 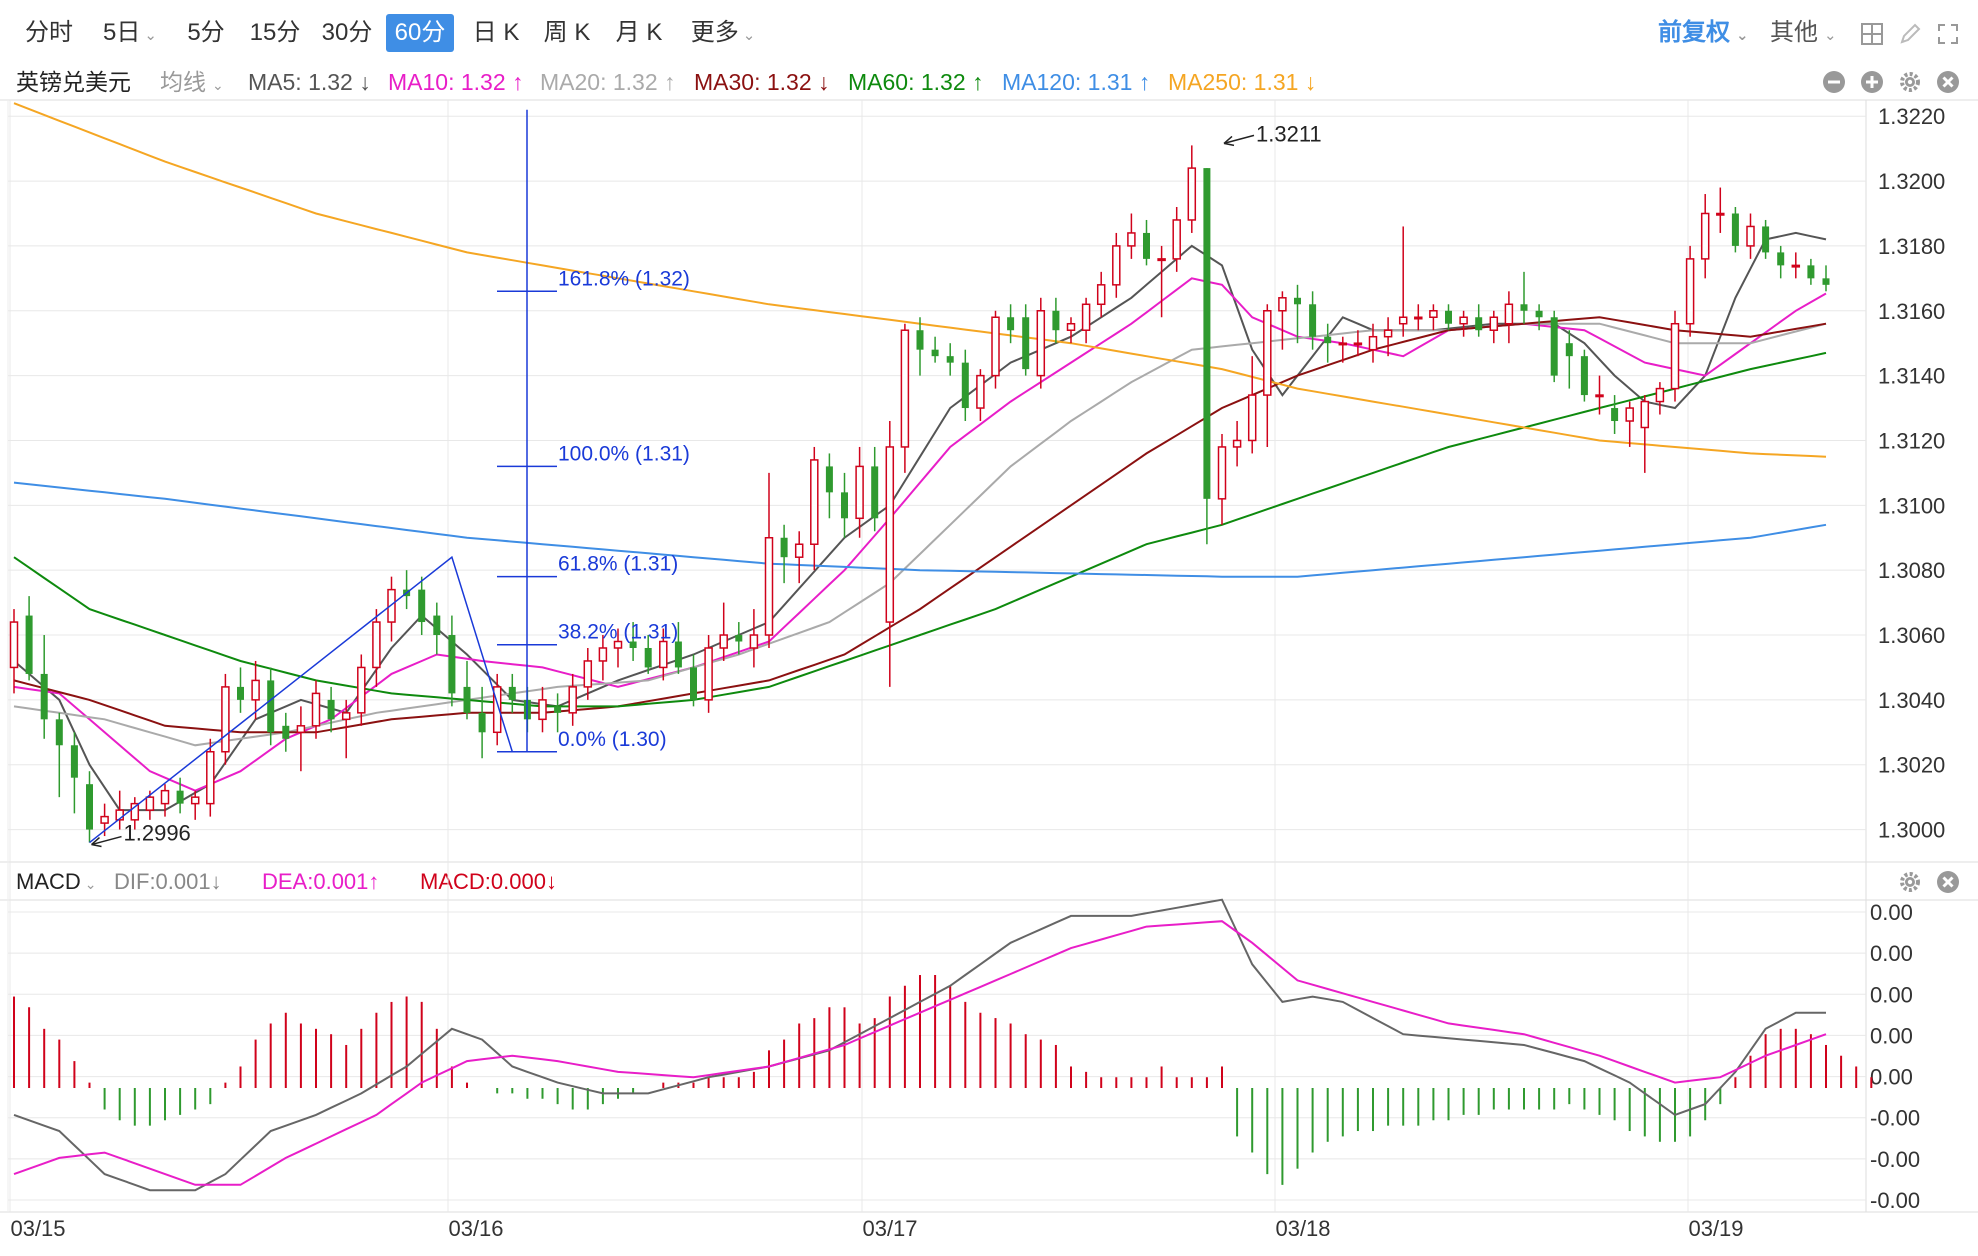 I want to click on legend-macd: MACD:0.000↓, so click(x=488, y=881).